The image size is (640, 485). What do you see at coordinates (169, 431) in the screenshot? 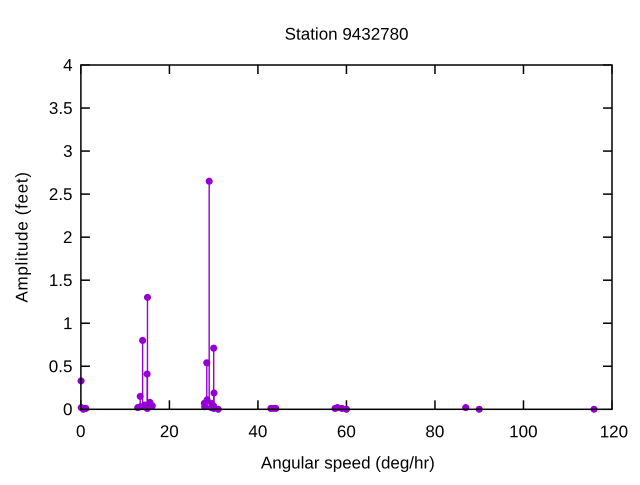
I see `svg-text: 20` at bounding box center [169, 431].